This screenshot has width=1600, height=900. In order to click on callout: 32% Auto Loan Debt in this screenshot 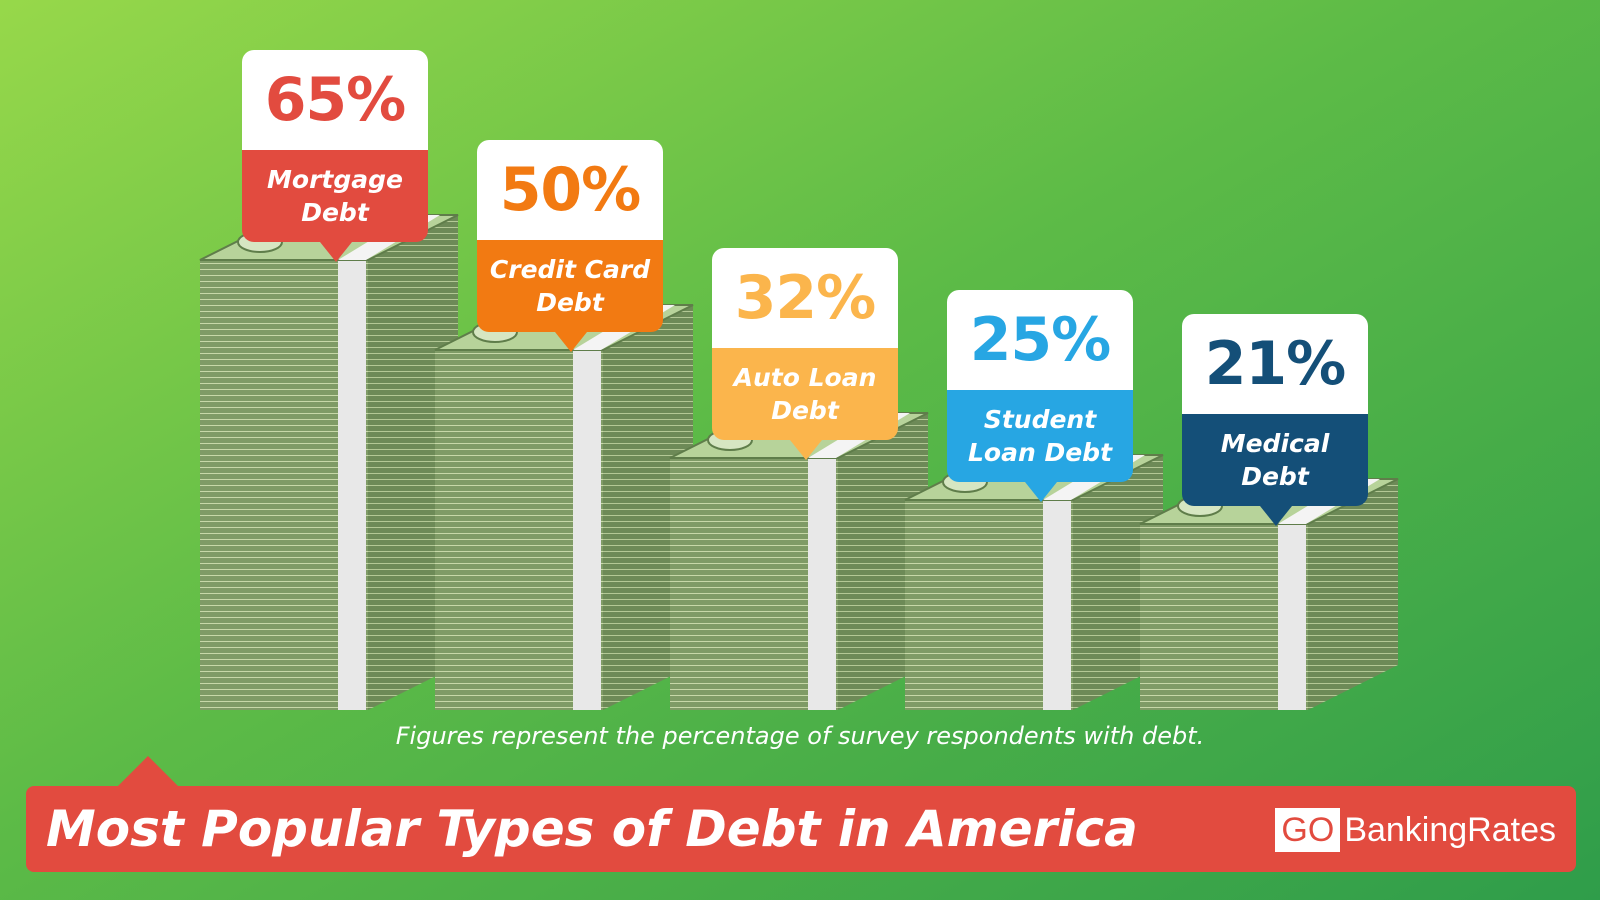, I will do `click(805, 354)`.